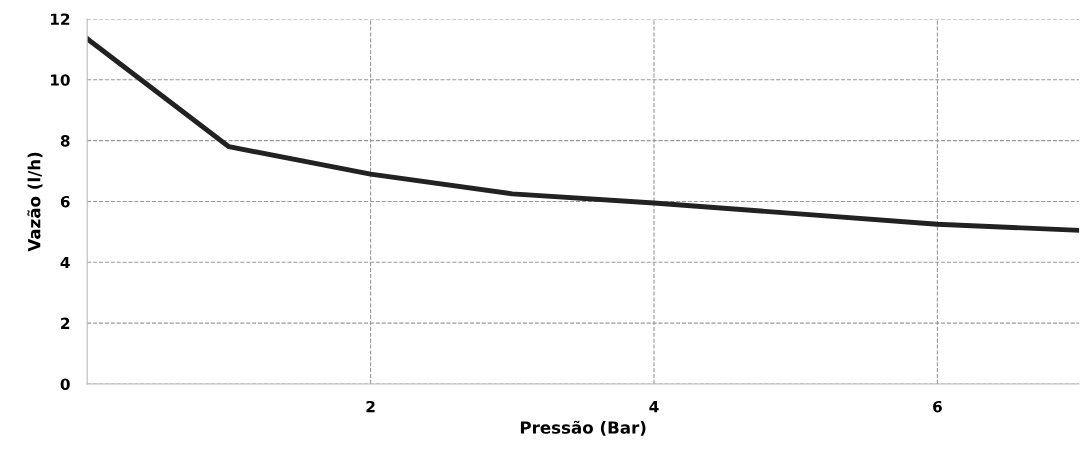  Describe the element at coordinates (370, 406) in the screenshot. I see `x-tick-label: 2` at that location.